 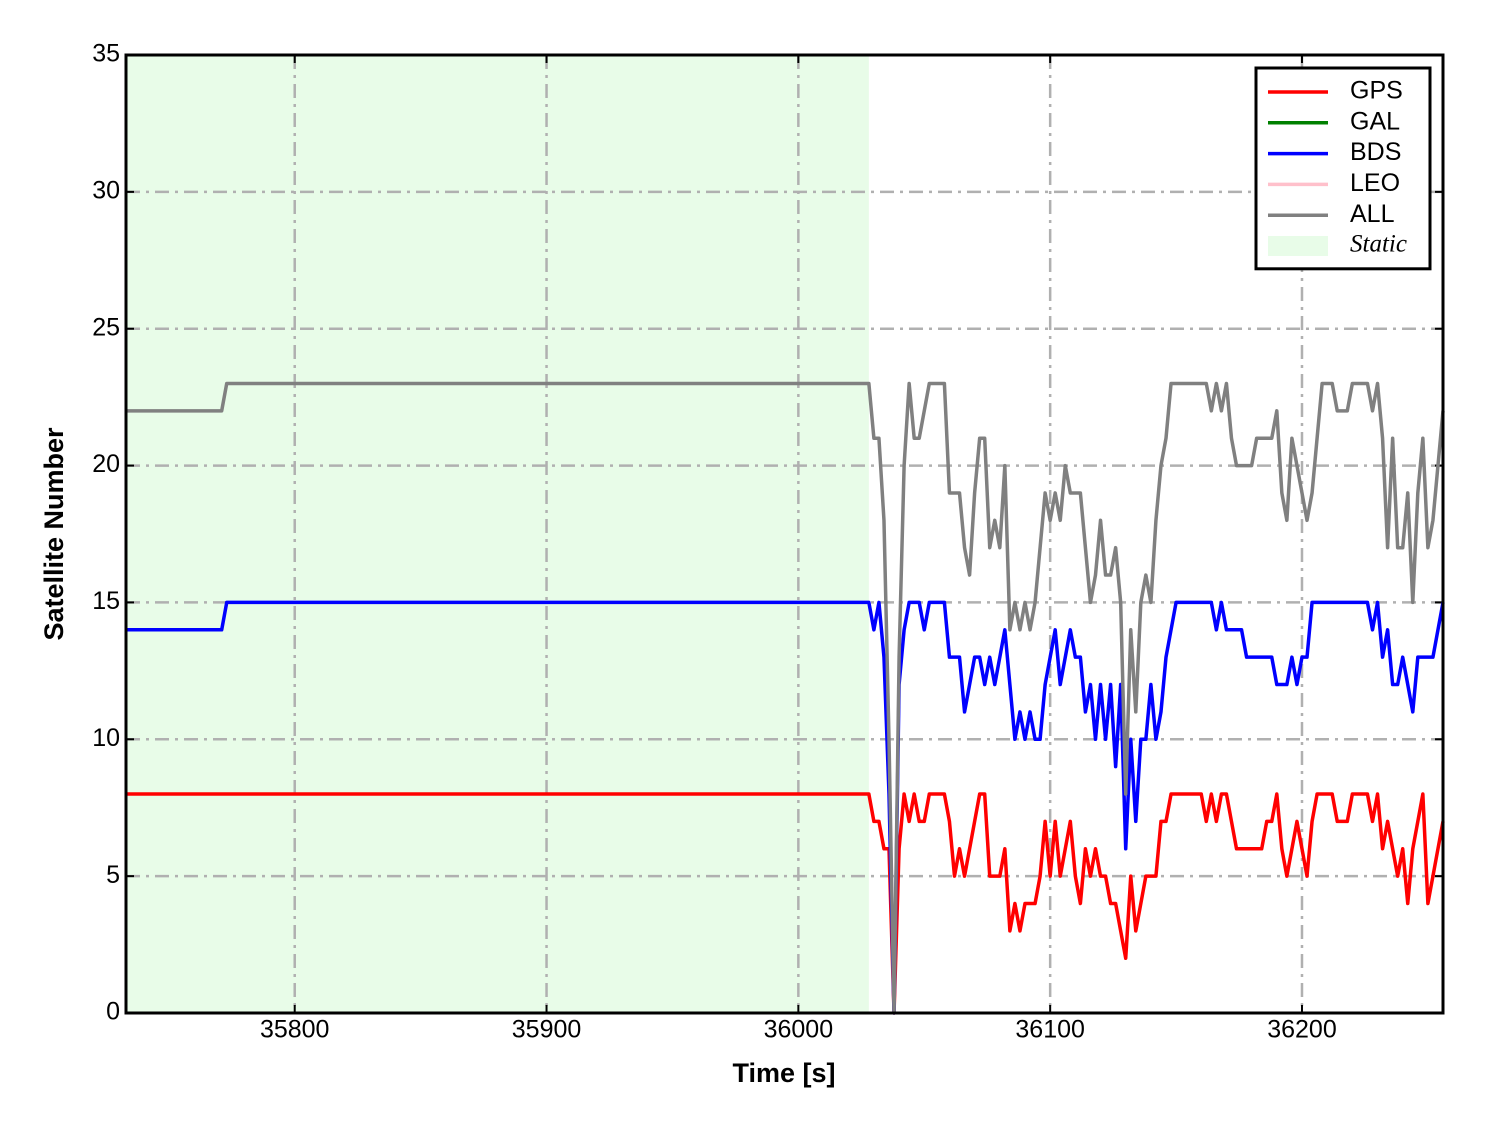 I want to click on legend-label: ALL, so click(x=1372, y=214).